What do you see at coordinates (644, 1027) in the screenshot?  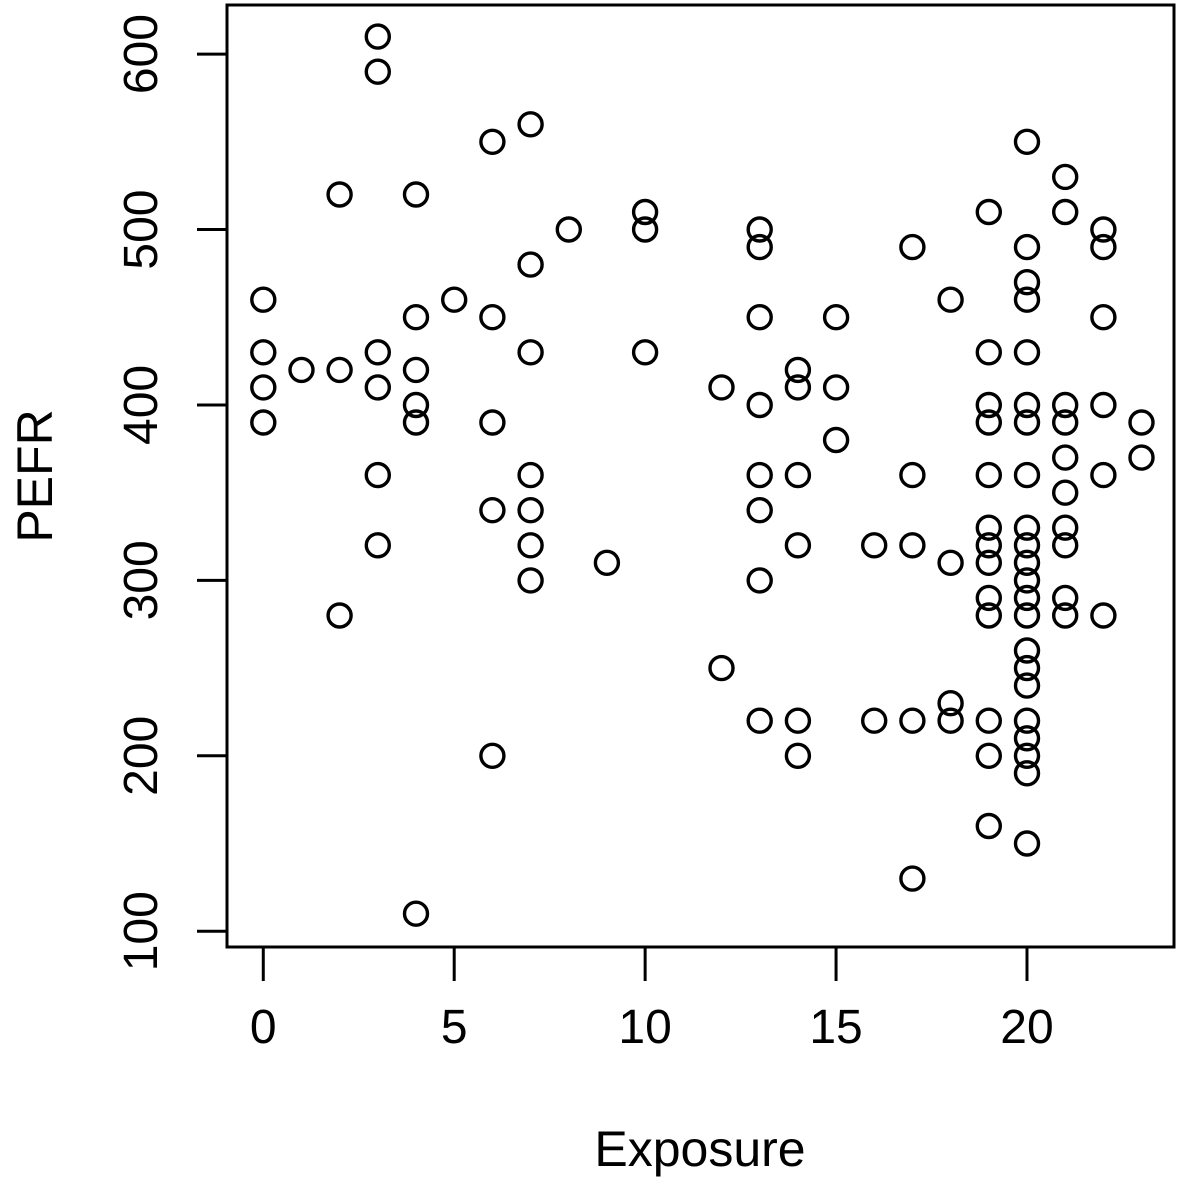 I see `x-tick-label: 10` at bounding box center [644, 1027].